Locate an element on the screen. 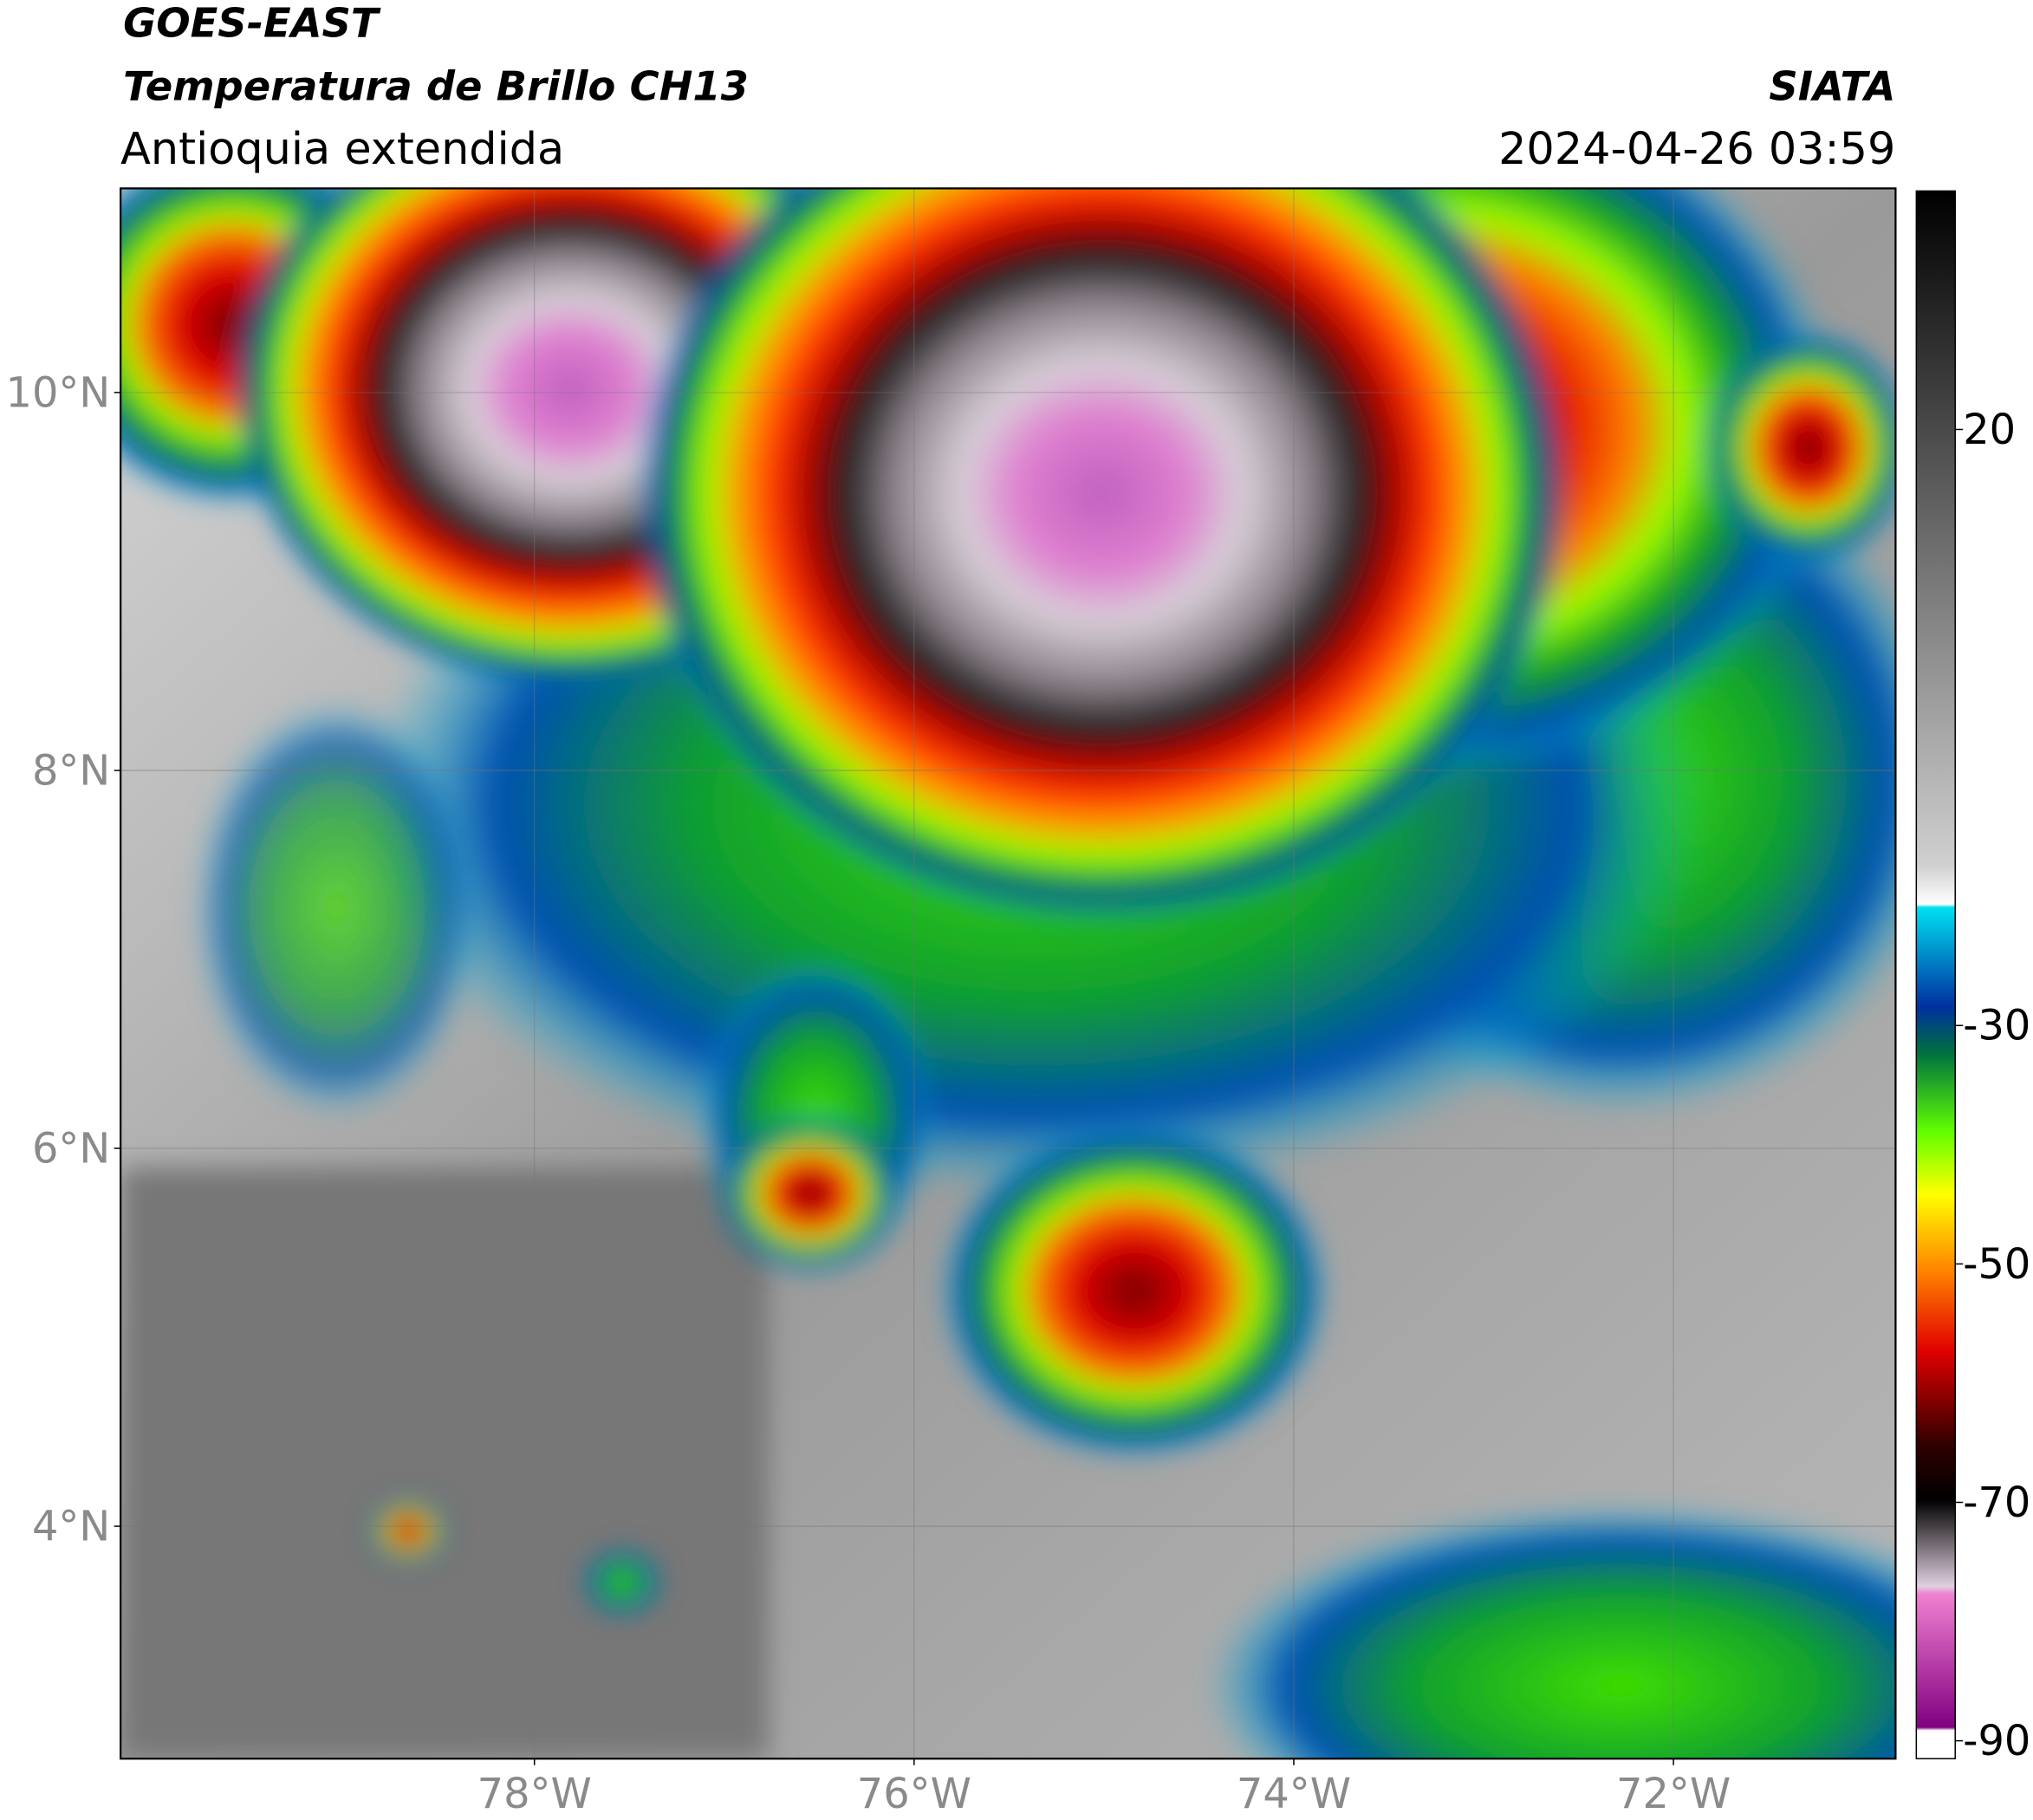  colorbar-tick-label: -90 is located at coordinates (1997, 1741).